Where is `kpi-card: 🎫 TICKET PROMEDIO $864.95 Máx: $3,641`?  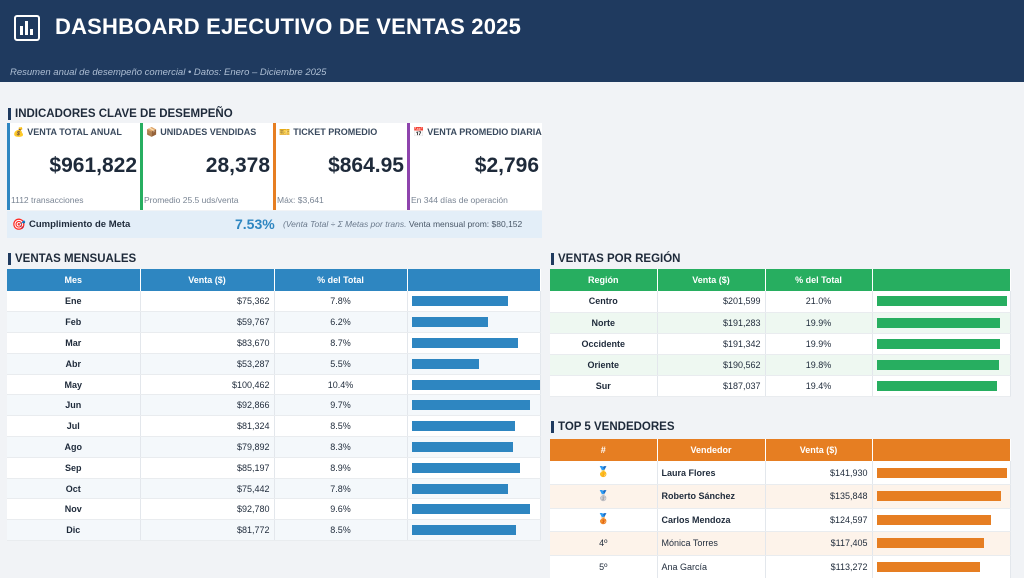 kpi-card: 🎫 TICKET PROMEDIO $864.95 Máx: $3,641 is located at coordinates (340, 166).